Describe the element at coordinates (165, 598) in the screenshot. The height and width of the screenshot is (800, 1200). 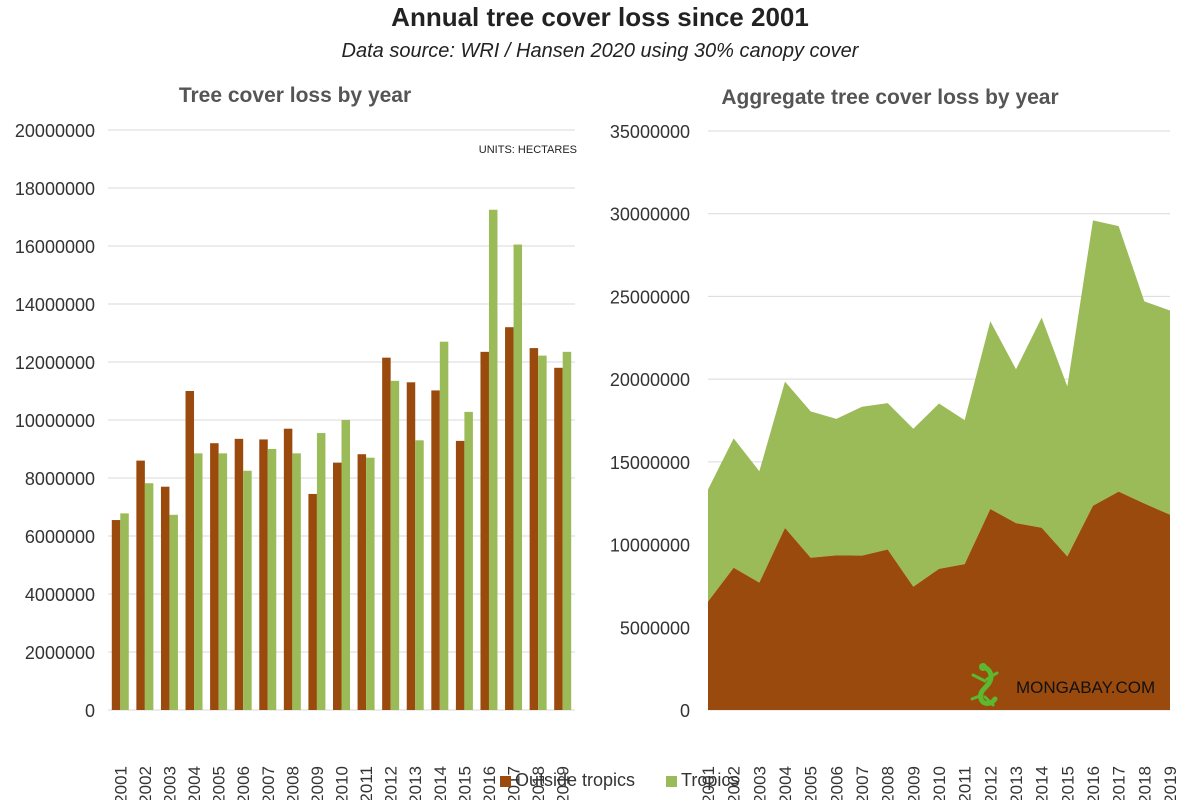
I see `bar-outside-tropics-2003` at that location.